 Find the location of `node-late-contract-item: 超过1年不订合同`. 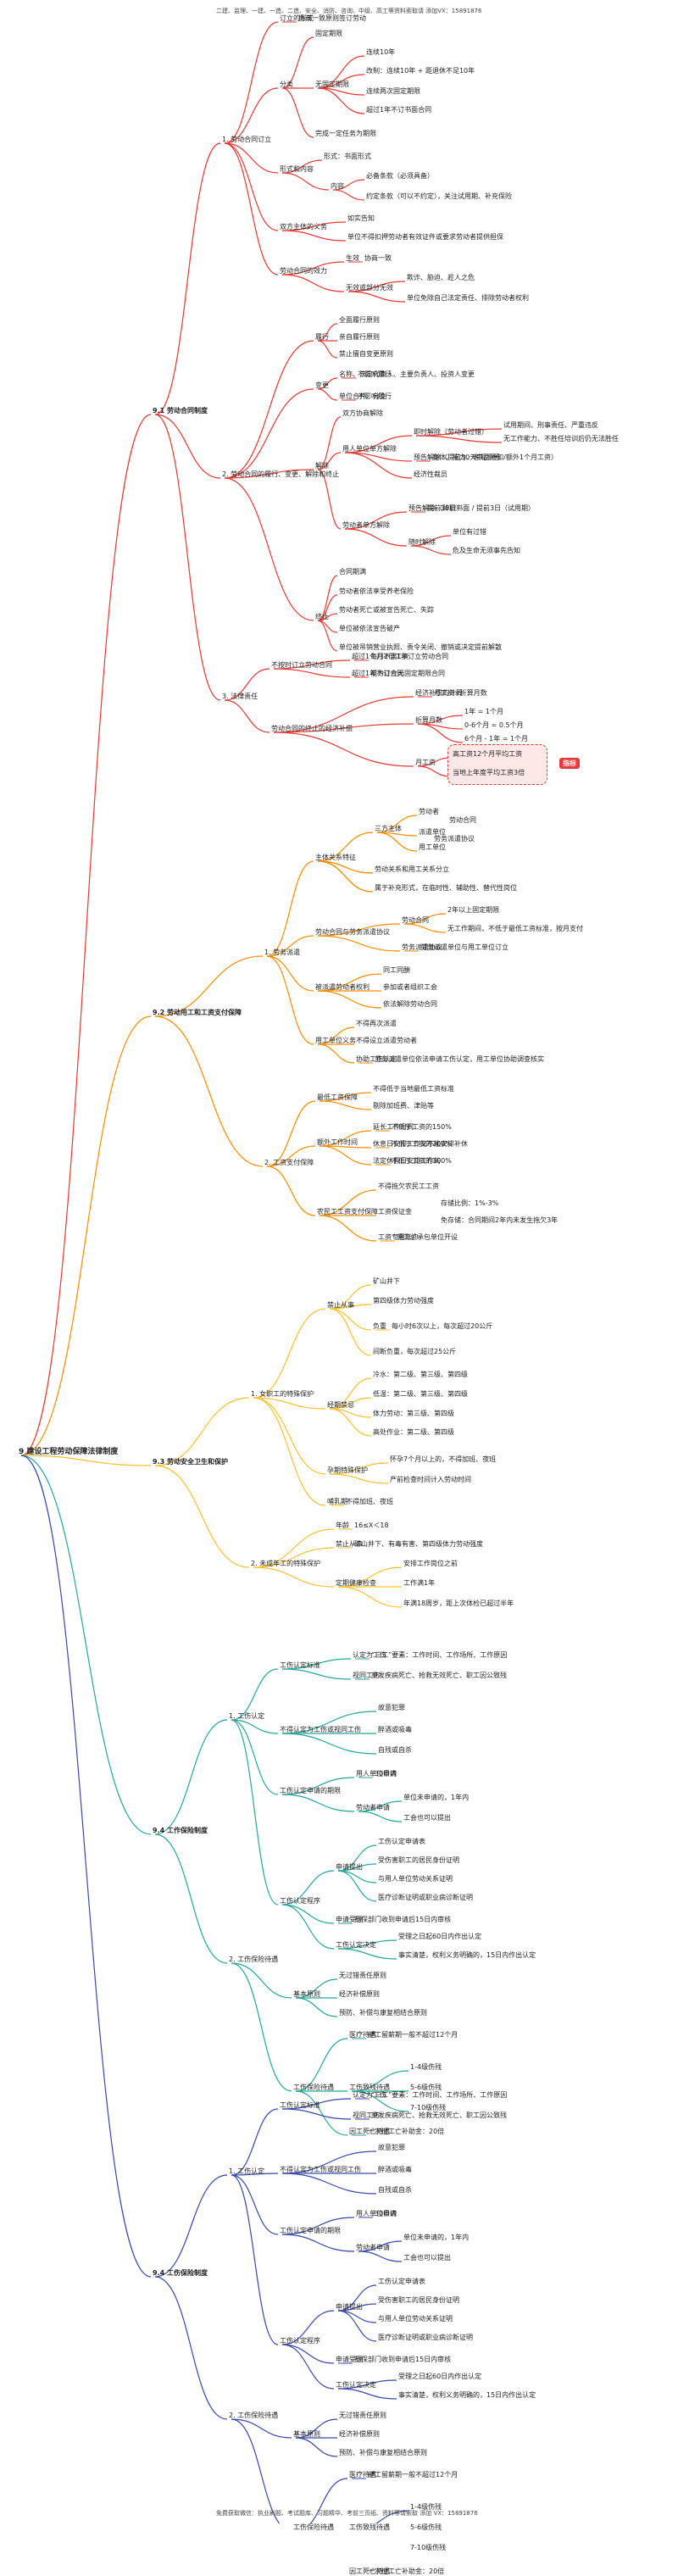

node-late-contract-item: 超过1年不订合同 is located at coordinates (378, 673).